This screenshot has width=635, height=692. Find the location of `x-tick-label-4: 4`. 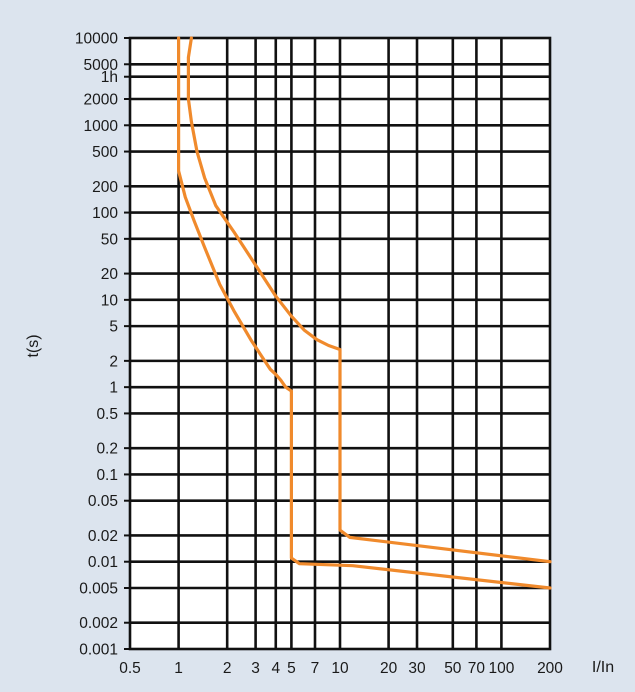

x-tick-label-4: 4 is located at coordinates (275, 668).